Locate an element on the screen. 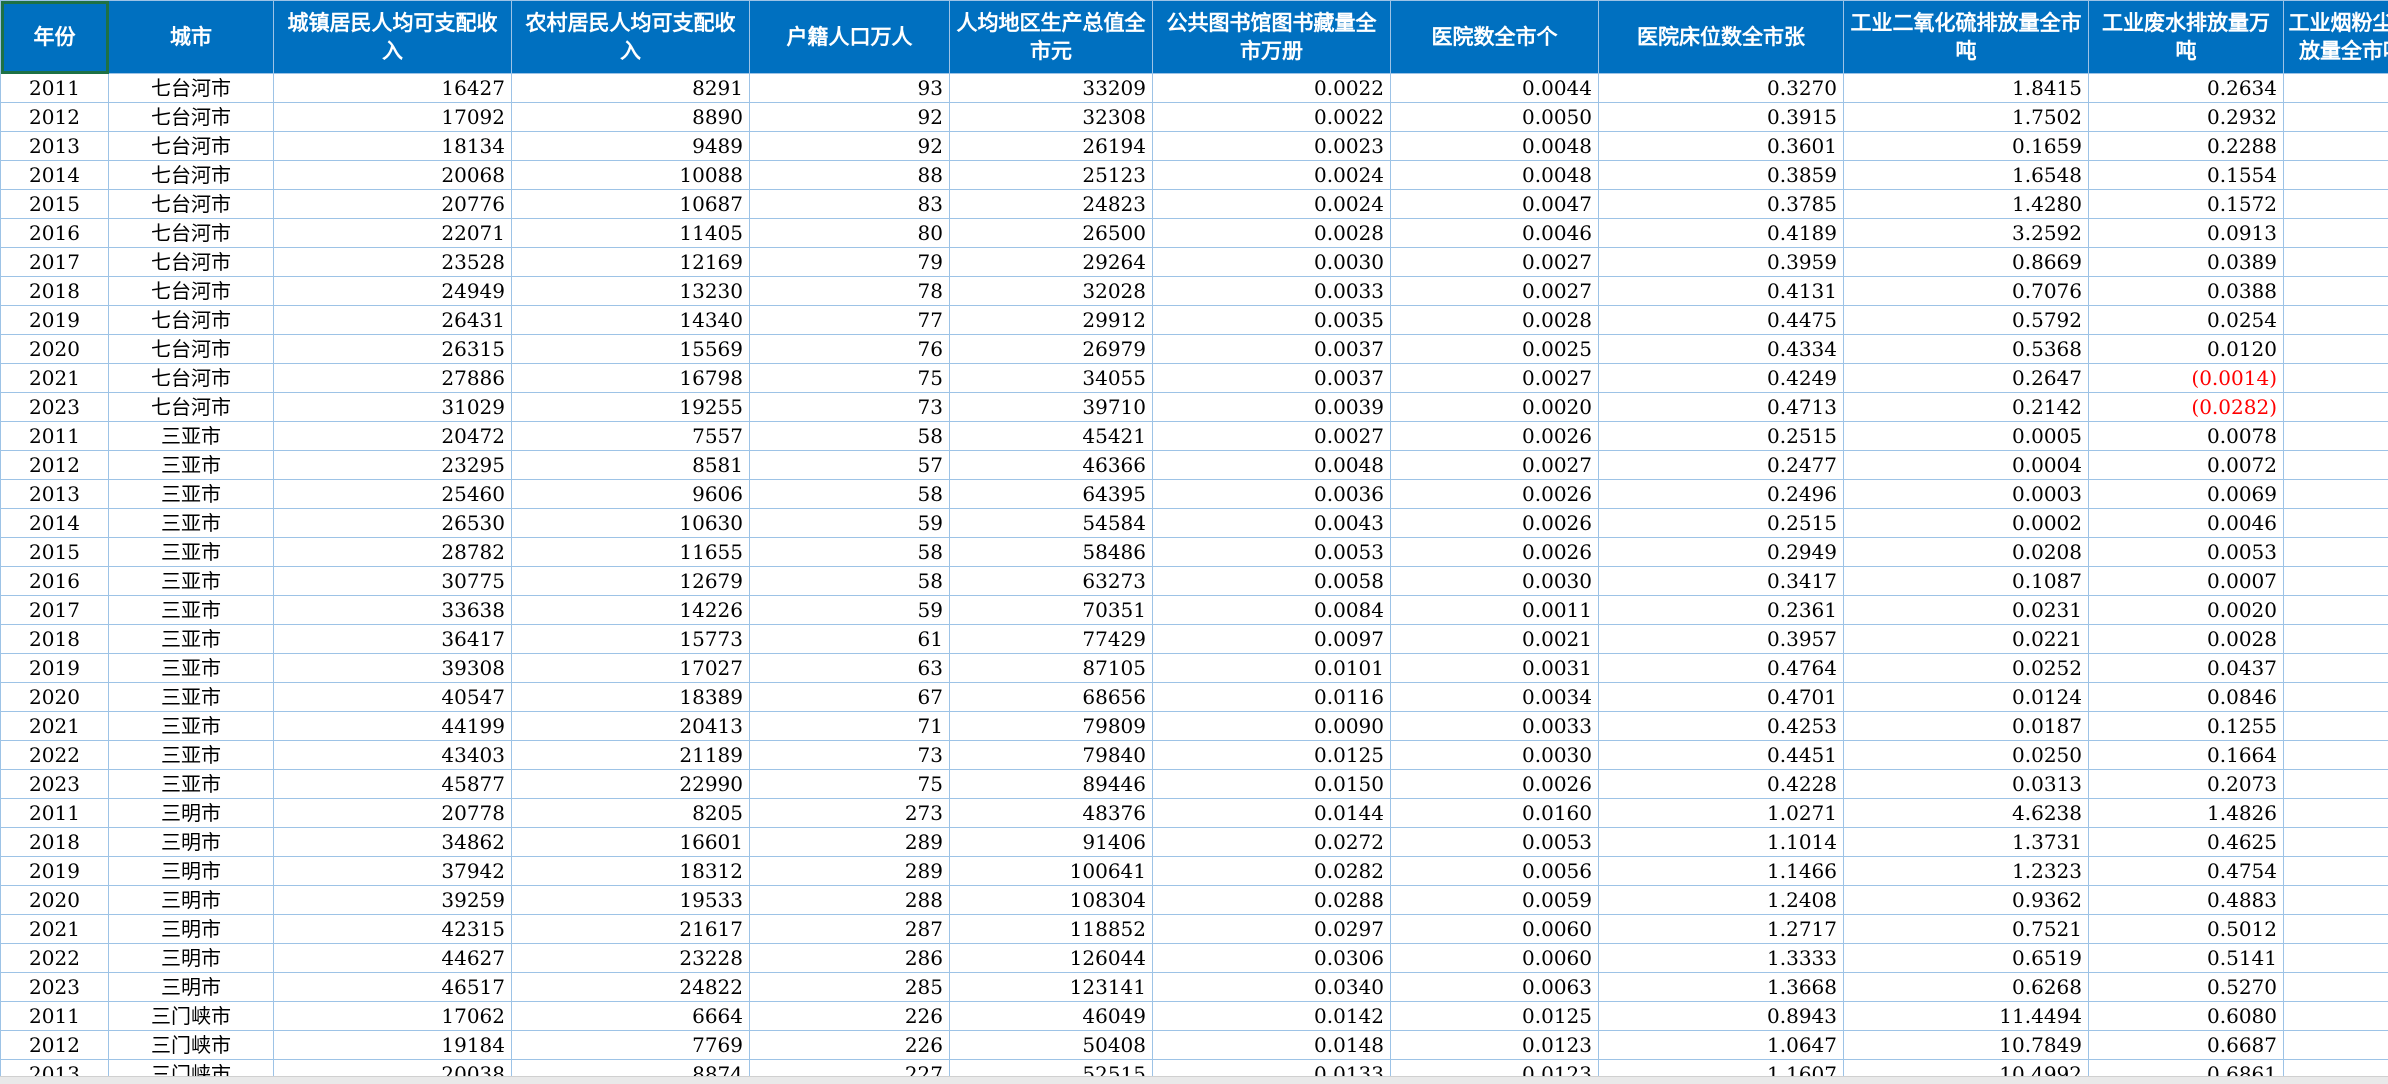  library-books-cell: 0.0297 is located at coordinates (1272, 929).